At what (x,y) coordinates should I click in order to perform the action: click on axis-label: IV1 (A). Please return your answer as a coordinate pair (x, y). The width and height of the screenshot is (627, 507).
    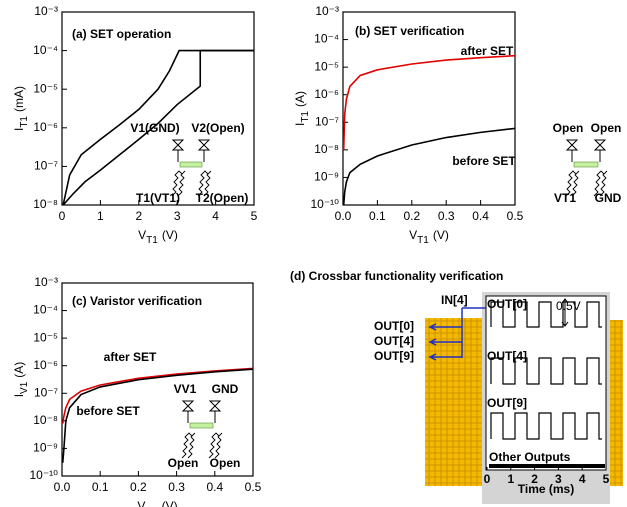
    Looking at the image, I should click on (20, 380).